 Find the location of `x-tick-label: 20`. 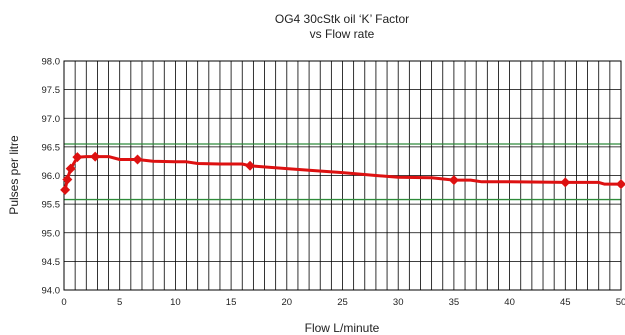

x-tick-label: 20 is located at coordinates (287, 302).